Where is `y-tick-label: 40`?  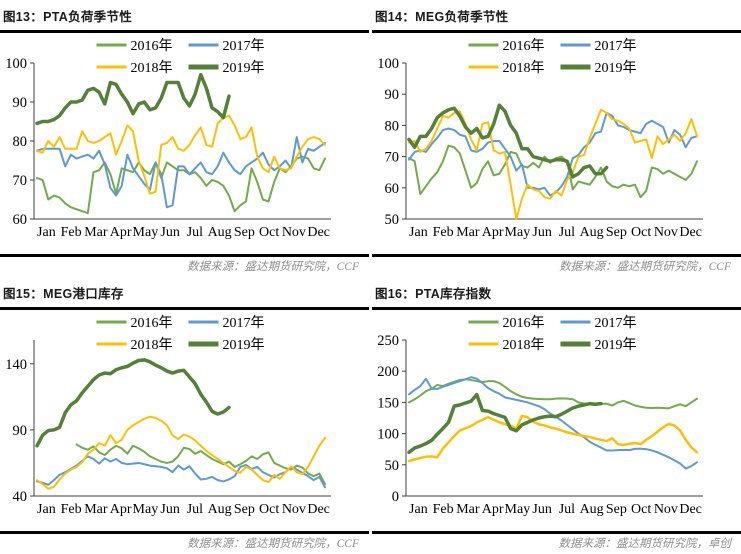
y-tick-label: 40 is located at coordinates (20, 497).